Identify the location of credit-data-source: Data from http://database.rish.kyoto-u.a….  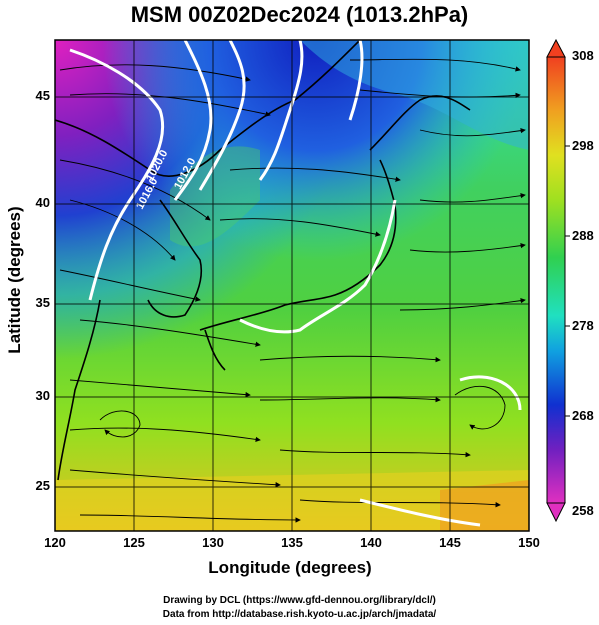
(299, 614).